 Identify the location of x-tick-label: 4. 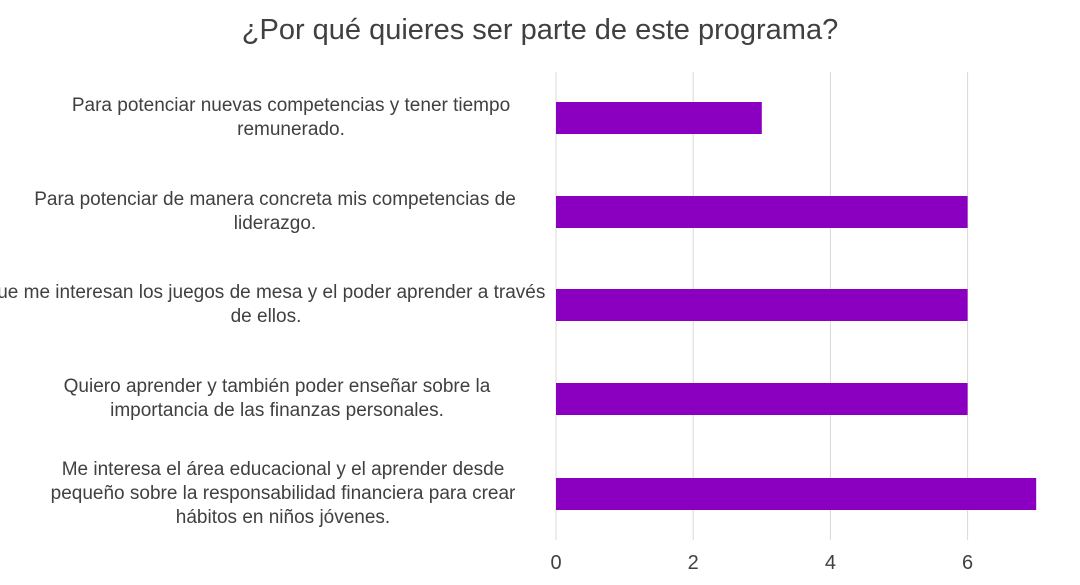
(830, 563).